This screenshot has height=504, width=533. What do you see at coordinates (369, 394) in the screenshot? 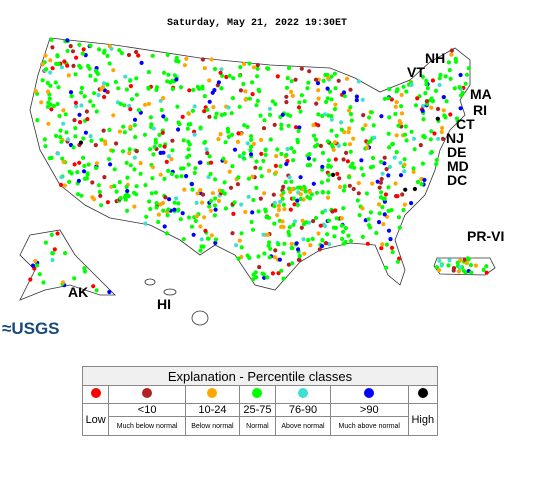
I see `legend-swatch-cell` at bounding box center [369, 394].